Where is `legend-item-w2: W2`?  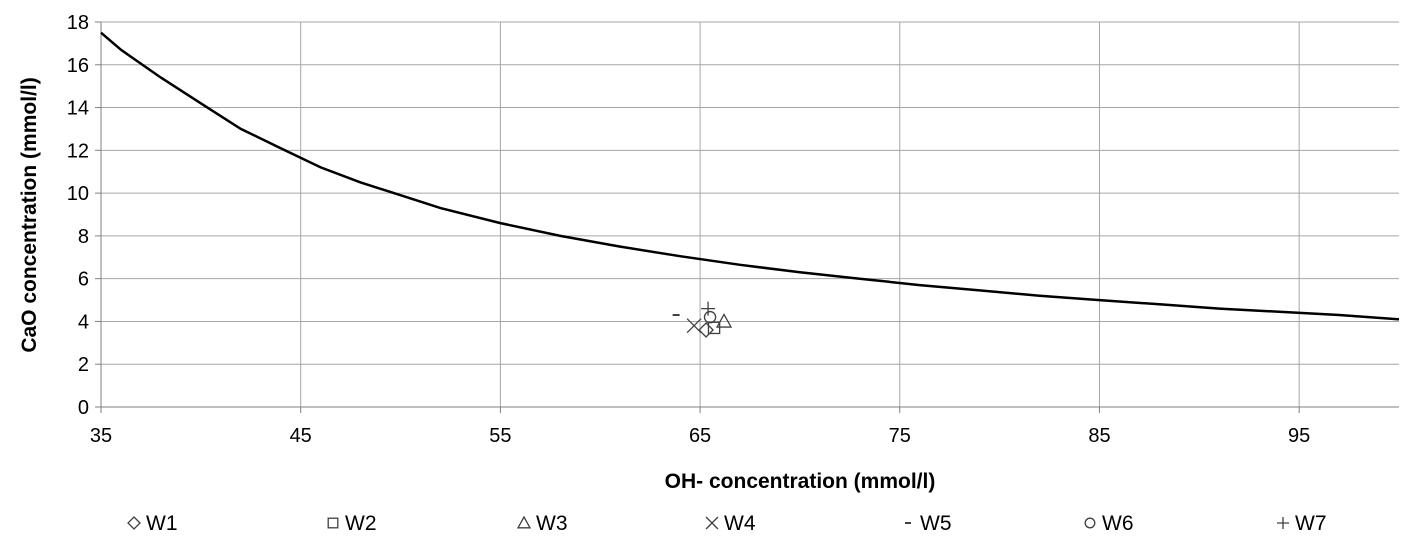
legend-item-w2: W2 is located at coordinates (352, 523).